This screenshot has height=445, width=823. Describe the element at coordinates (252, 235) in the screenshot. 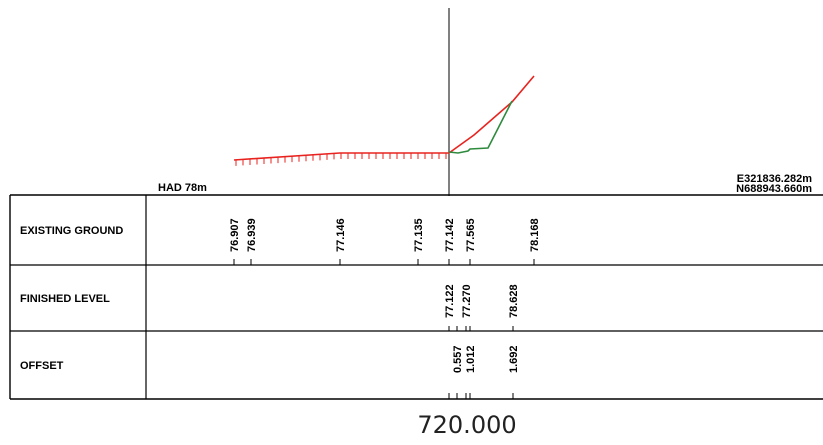

I see `eg-value: 76.939` at that location.